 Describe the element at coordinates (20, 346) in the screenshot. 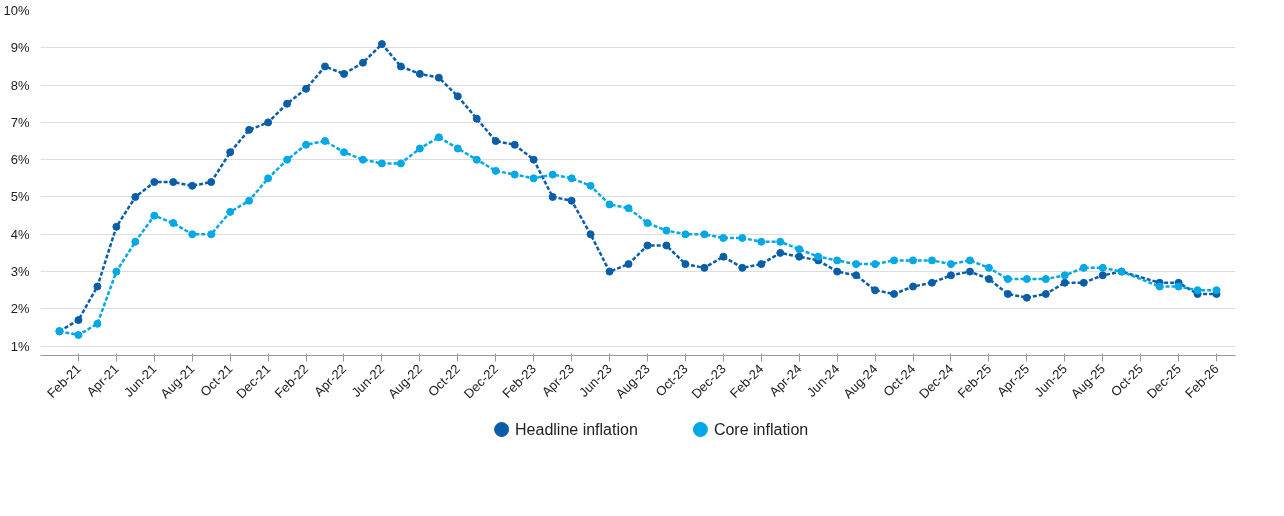

I see `y-tick-label: 1%` at that location.